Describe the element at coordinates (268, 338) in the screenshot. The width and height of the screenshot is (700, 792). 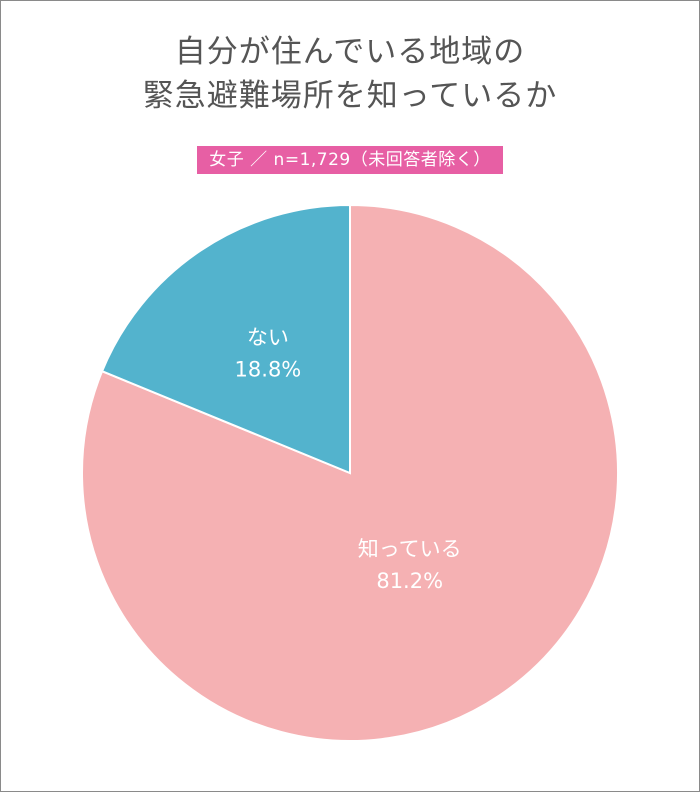
I see `slice-label-unknown: ない` at that location.